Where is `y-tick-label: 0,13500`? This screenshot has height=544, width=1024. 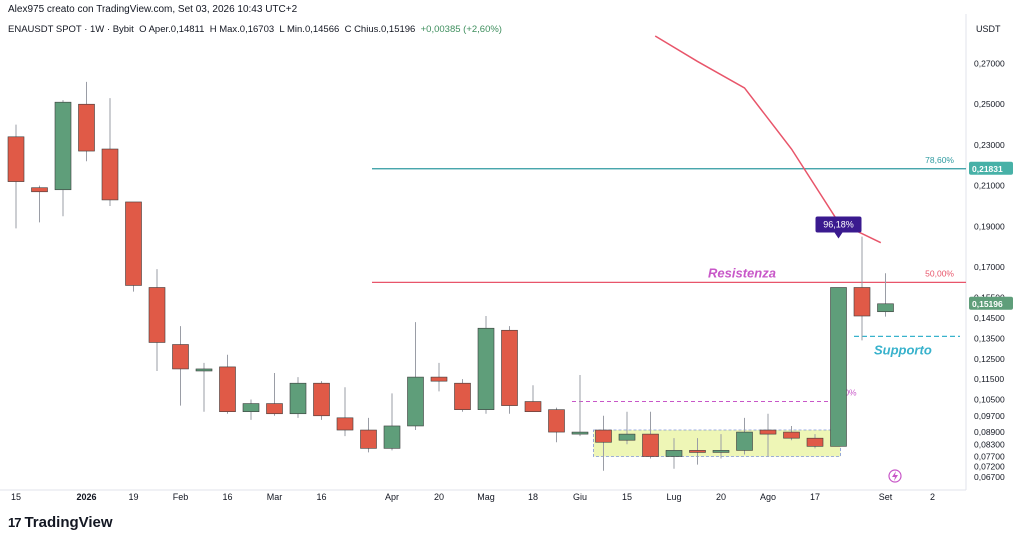 y-tick-label: 0,13500 is located at coordinates (989, 338).